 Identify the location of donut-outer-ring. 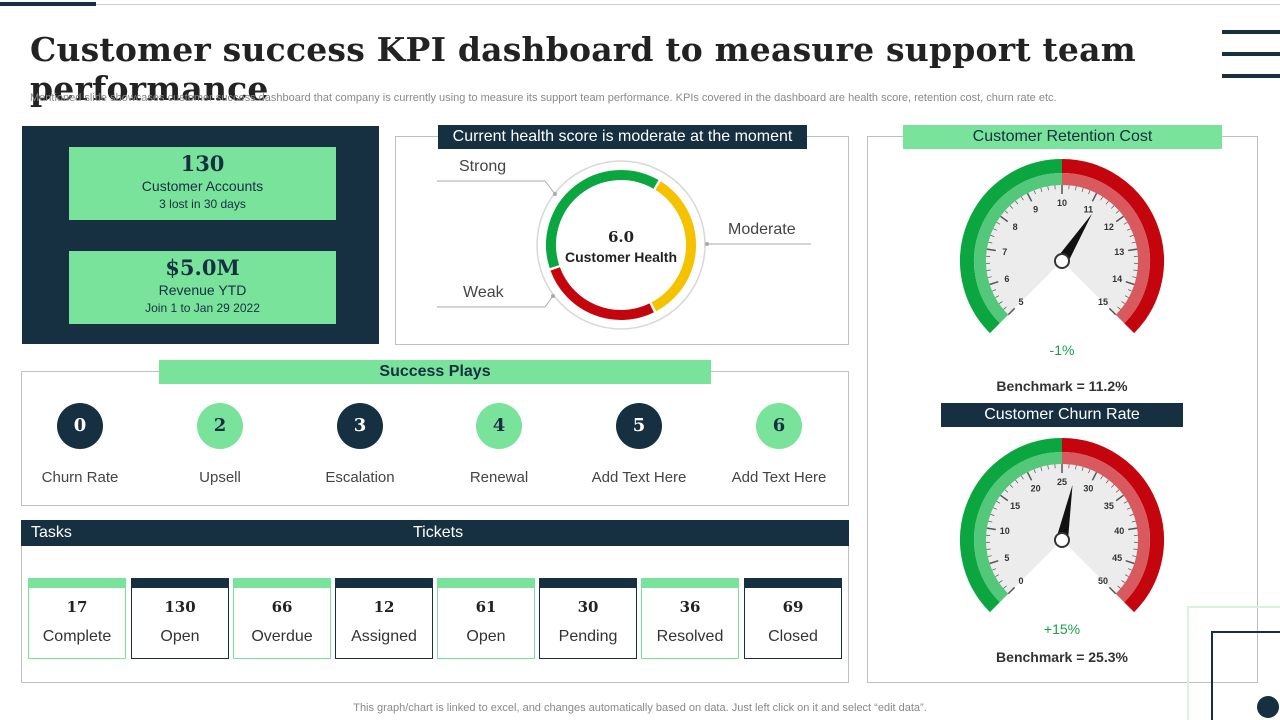
(621, 245).